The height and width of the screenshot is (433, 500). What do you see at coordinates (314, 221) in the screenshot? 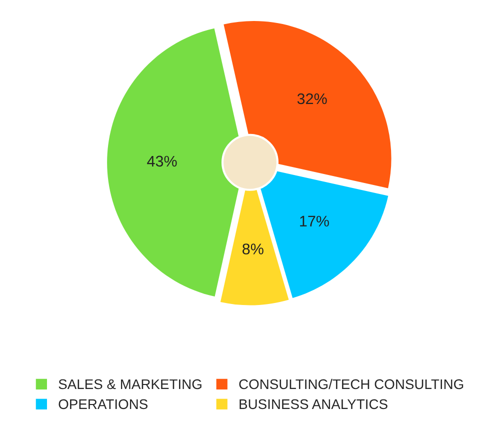
I see `data-label: 17%` at bounding box center [314, 221].